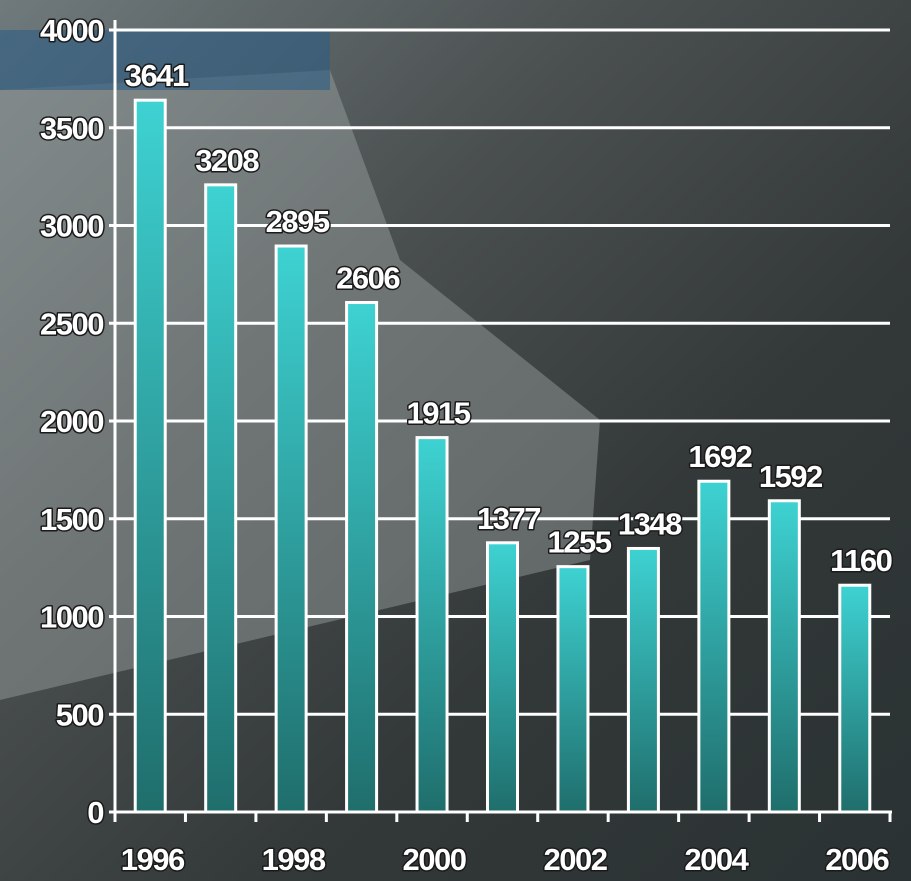 This screenshot has height=881, width=911. Describe the element at coordinates (579, 542) in the screenshot. I see `value-label: 1255` at that location.